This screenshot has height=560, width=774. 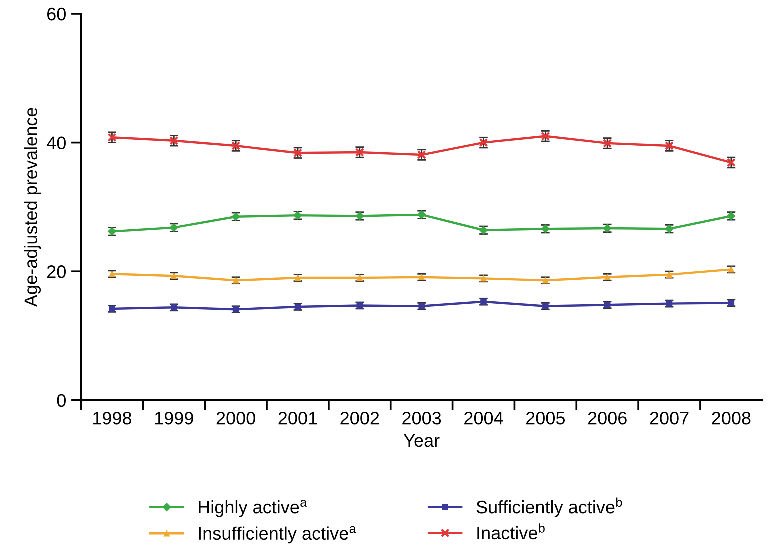 What do you see at coordinates (607, 418) in the screenshot?
I see `x-tick-label: 2006` at bounding box center [607, 418].